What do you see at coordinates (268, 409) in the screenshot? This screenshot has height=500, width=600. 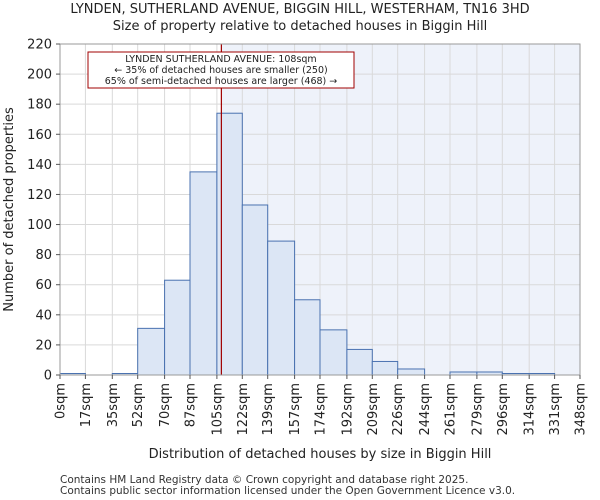 I see `x-tick-label: 139sqm` at bounding box center [268, 409].